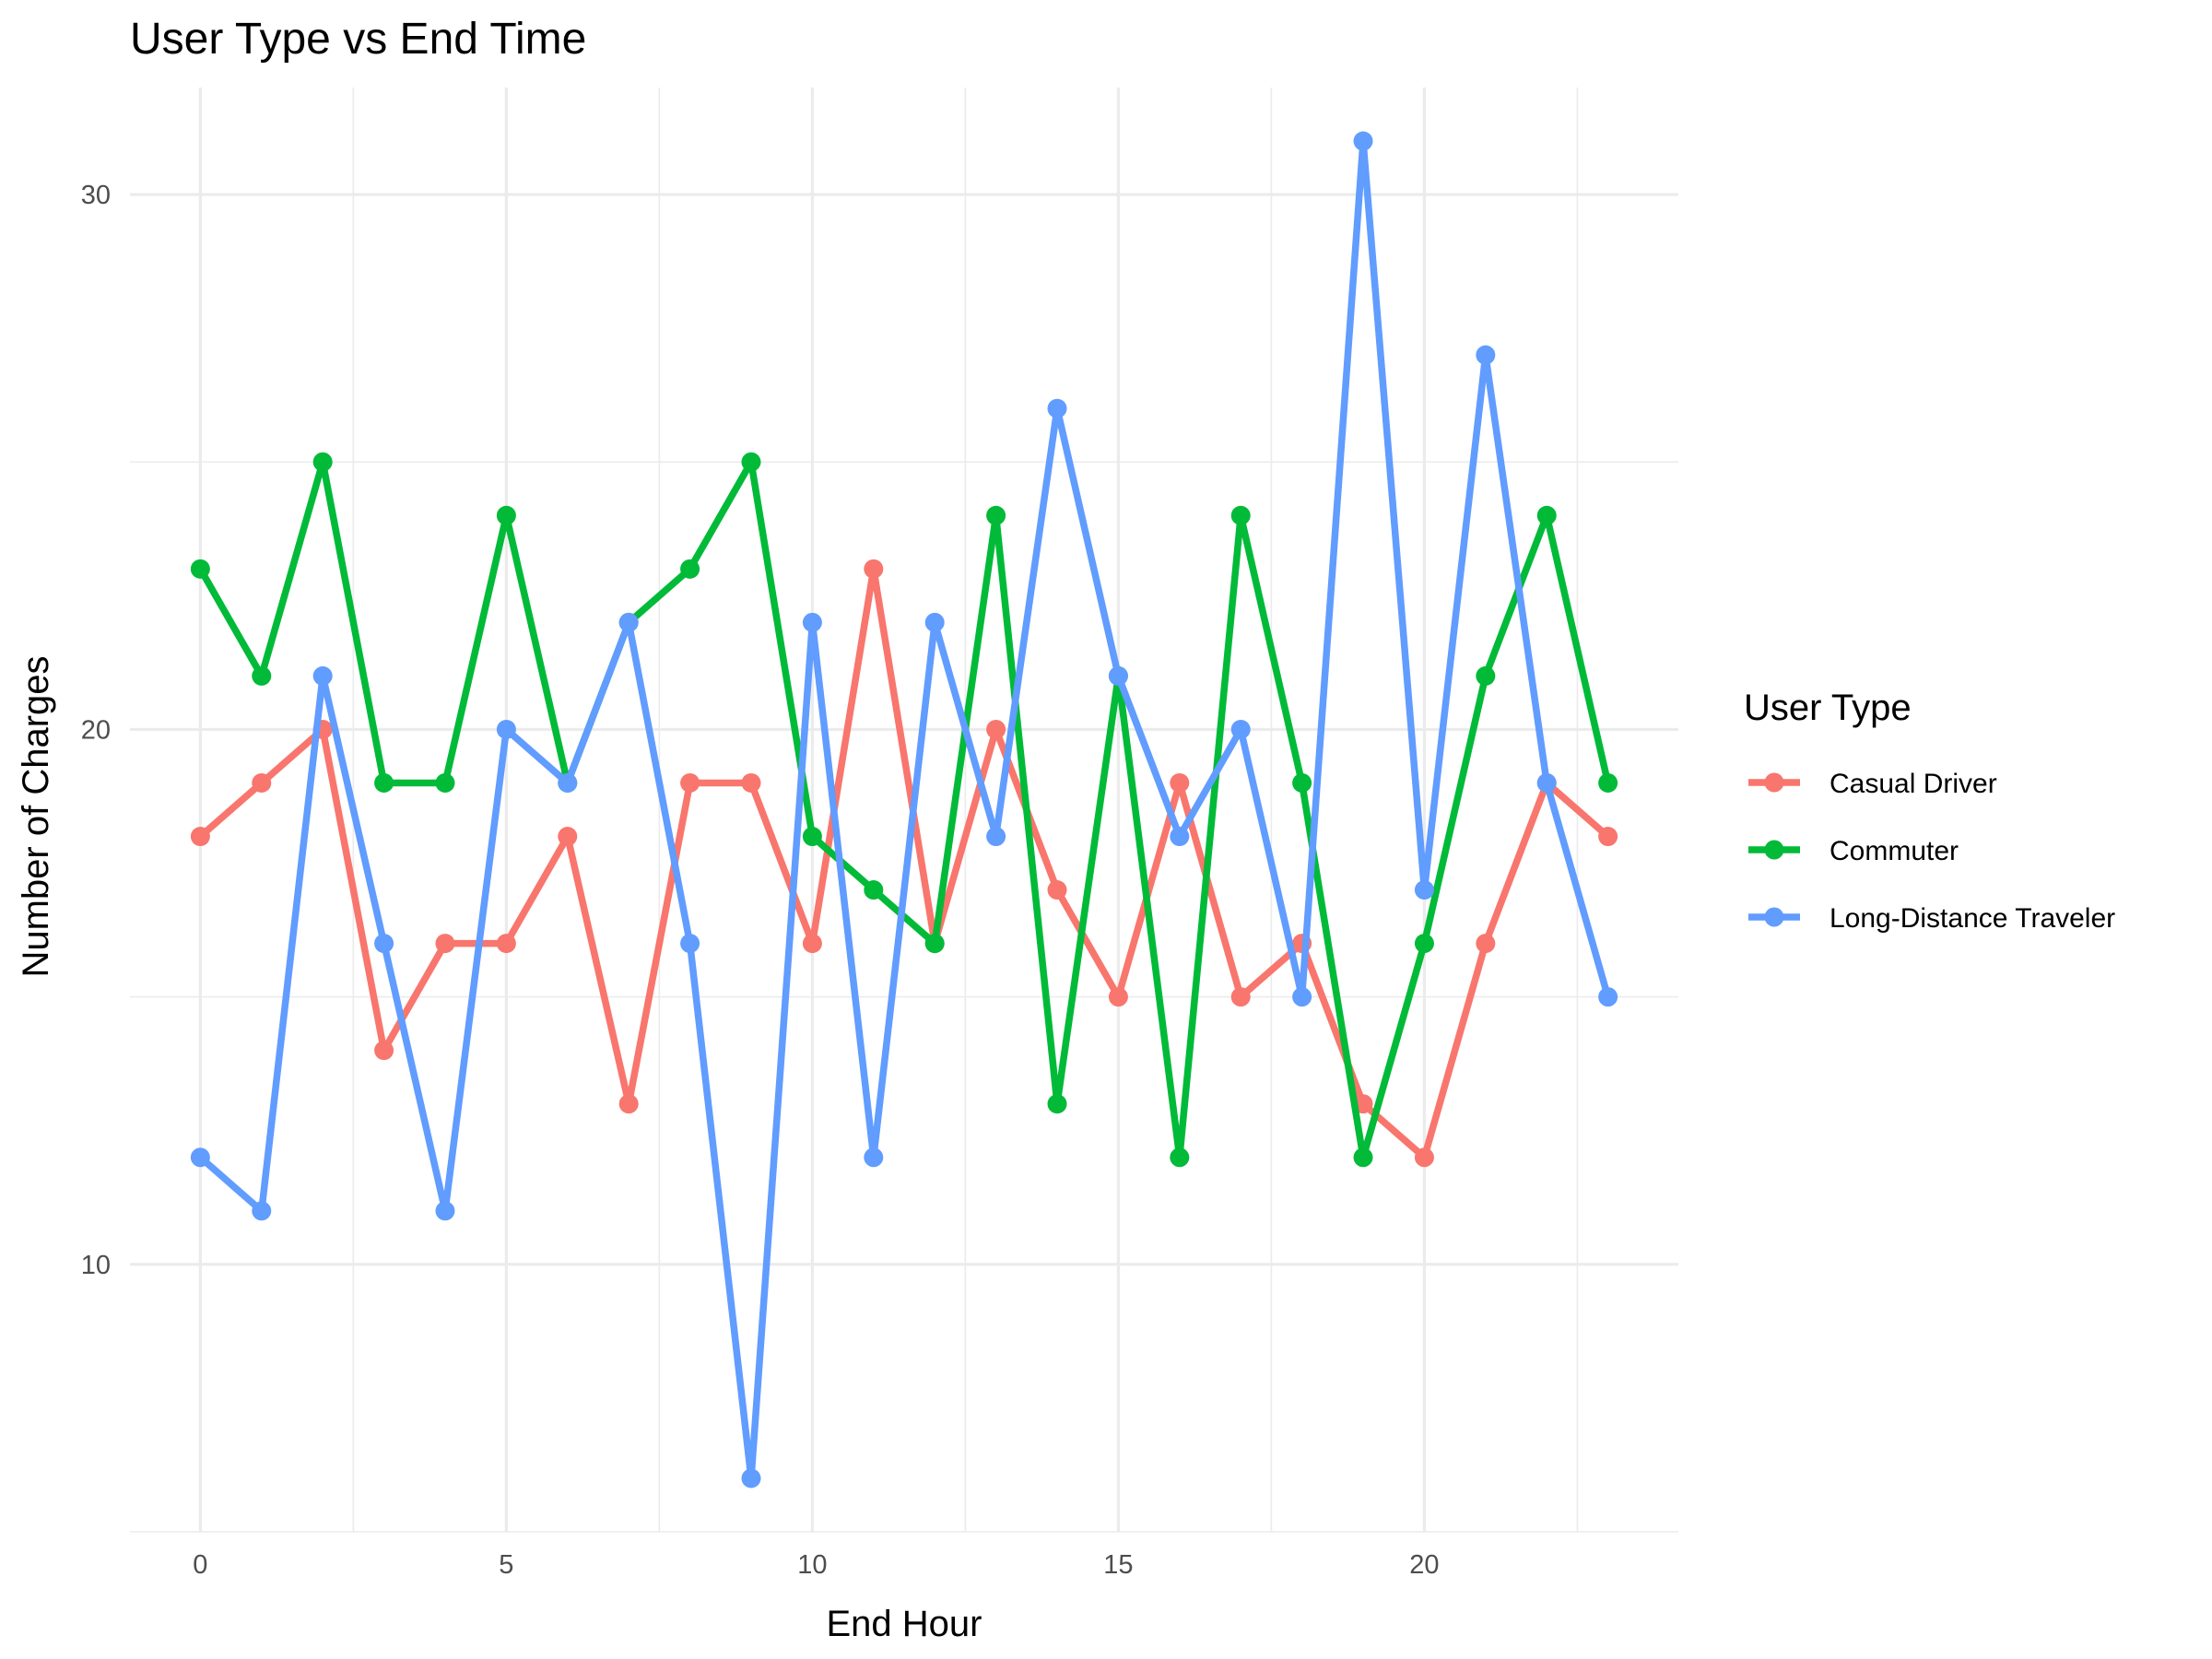 This screenshot has height=1659, width=2212. Describe the element at coordinates (1894, 851) in the screenshot. I see `legend-label: Commuter` at that location.